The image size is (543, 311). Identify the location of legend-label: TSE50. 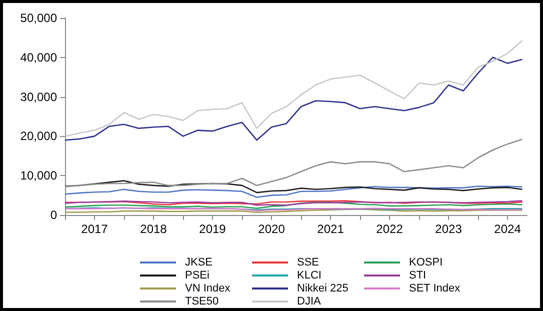
(202, 302).